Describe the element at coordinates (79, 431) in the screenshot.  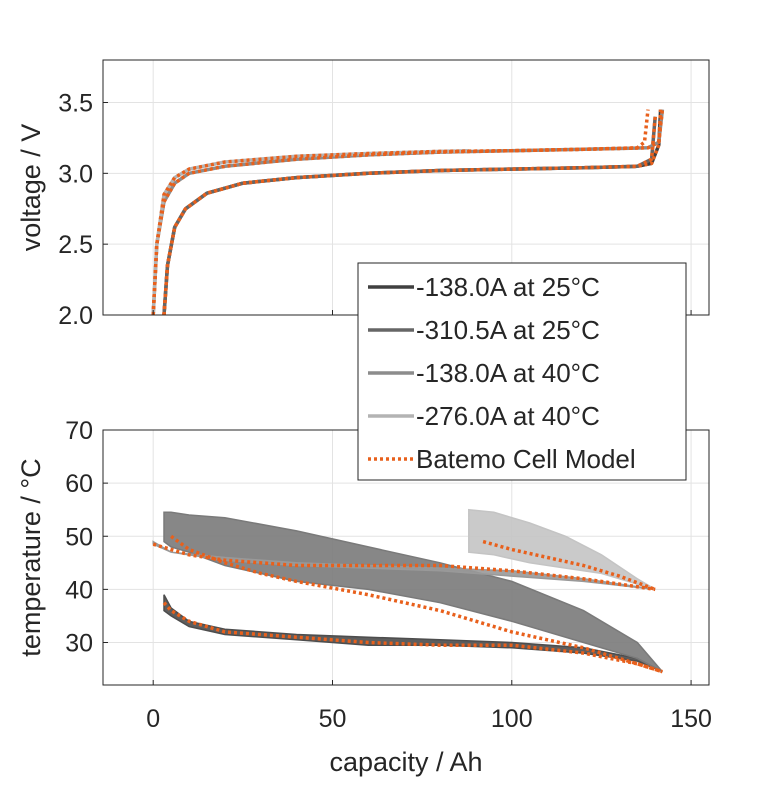
I see `y-tick-label: 70` at that location.